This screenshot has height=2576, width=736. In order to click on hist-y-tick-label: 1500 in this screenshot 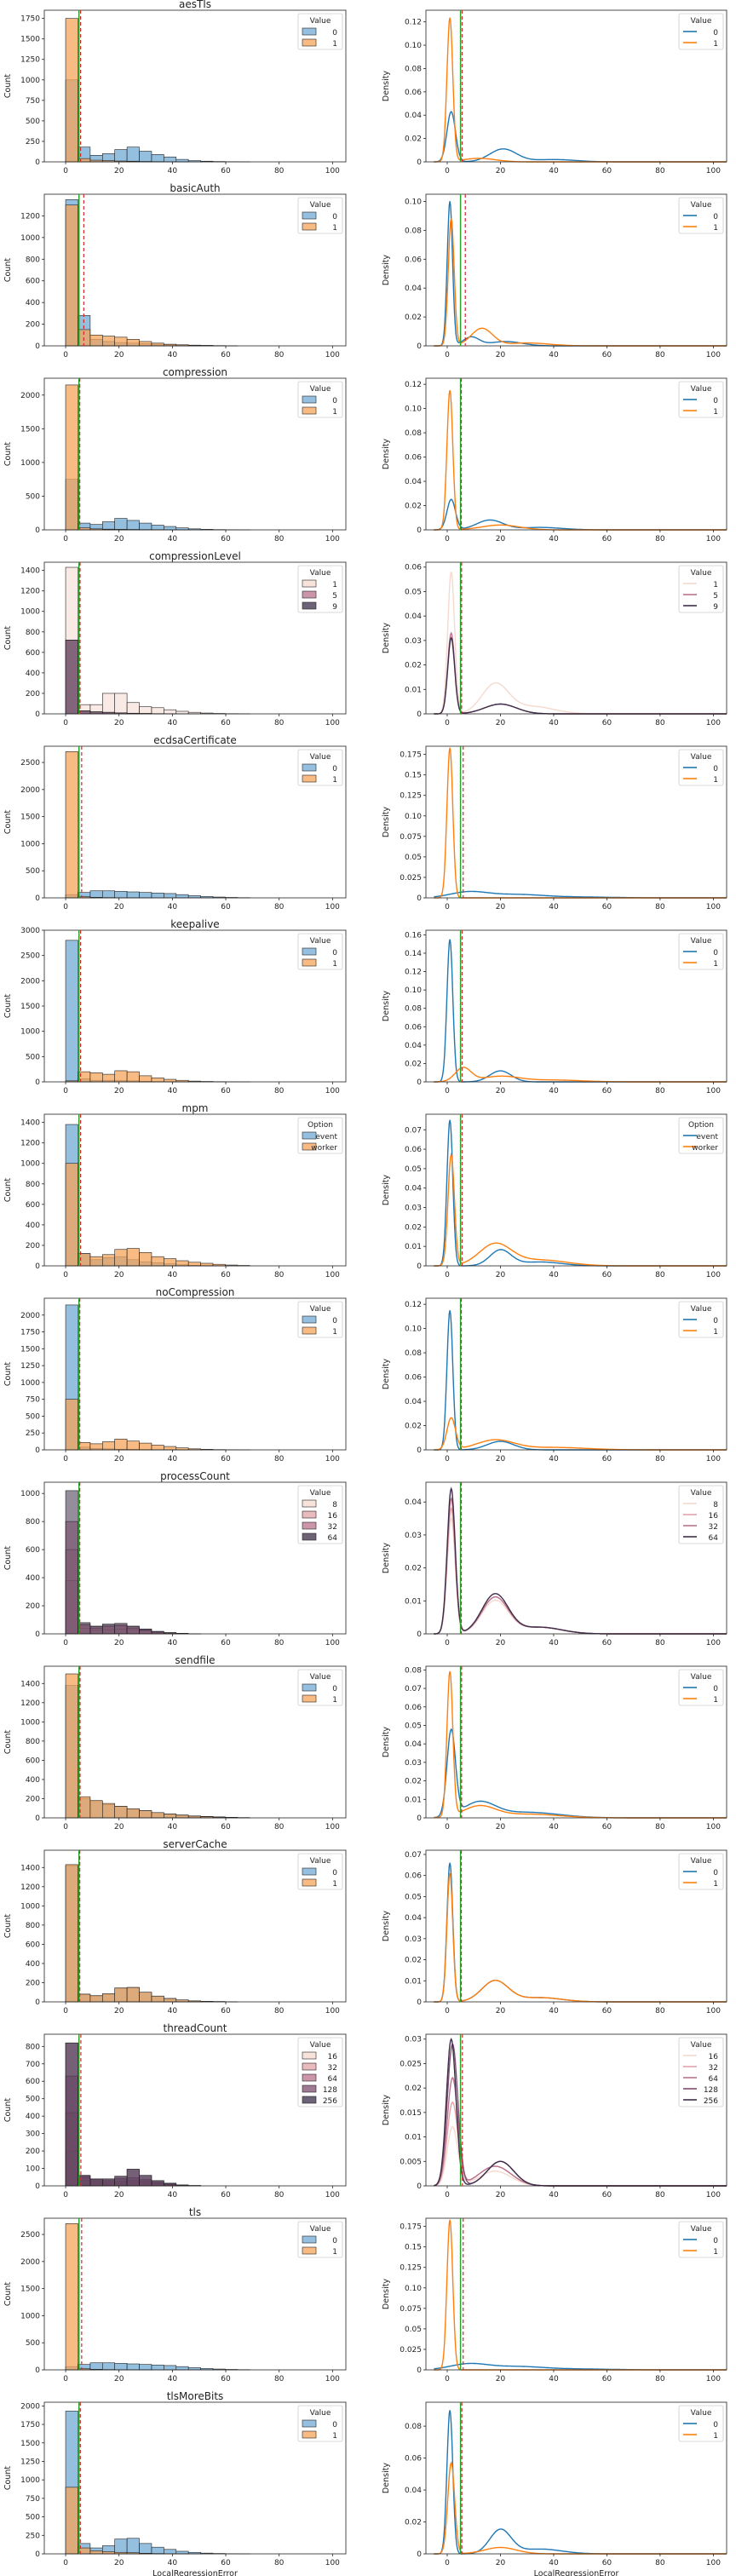, I will do `click(30, 1007)`.